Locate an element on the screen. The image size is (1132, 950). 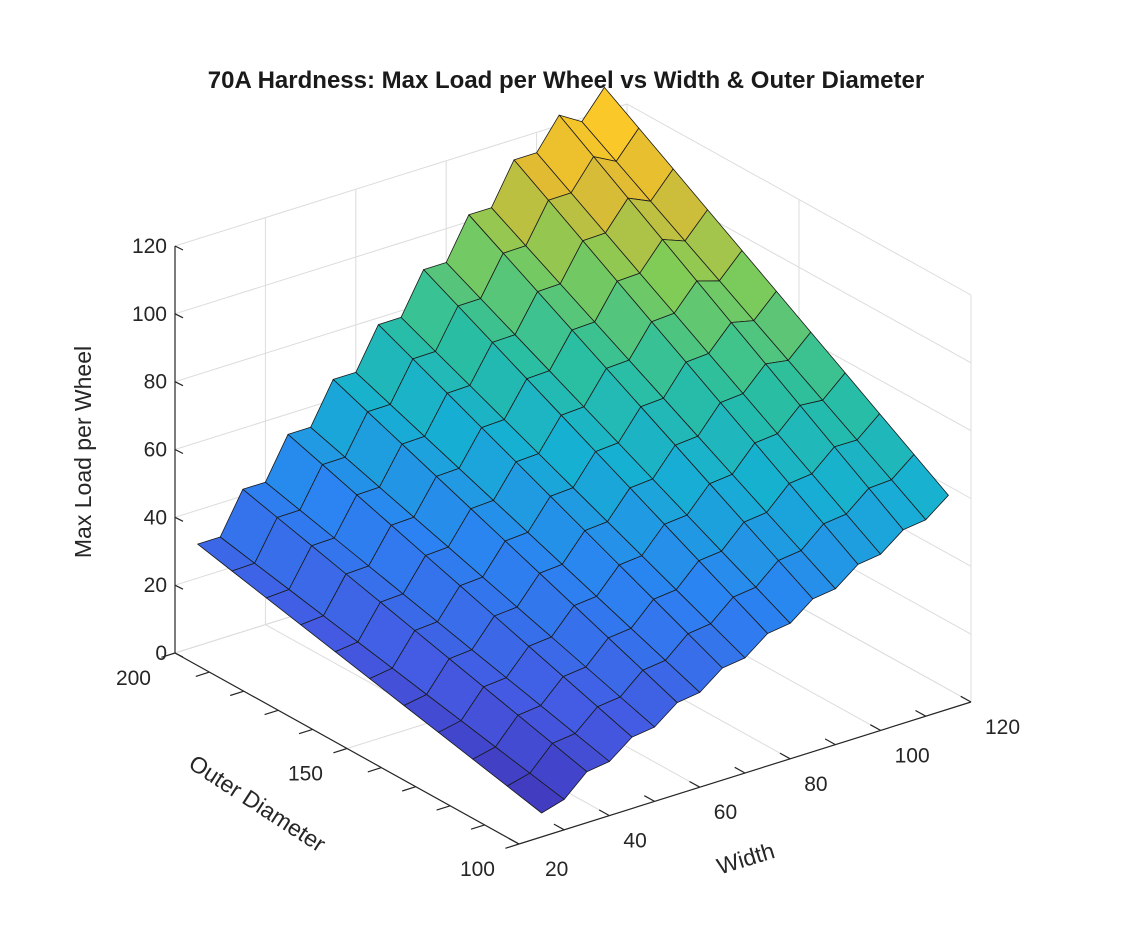
z-tick-label: 0 is located at coordinates (161, 653).